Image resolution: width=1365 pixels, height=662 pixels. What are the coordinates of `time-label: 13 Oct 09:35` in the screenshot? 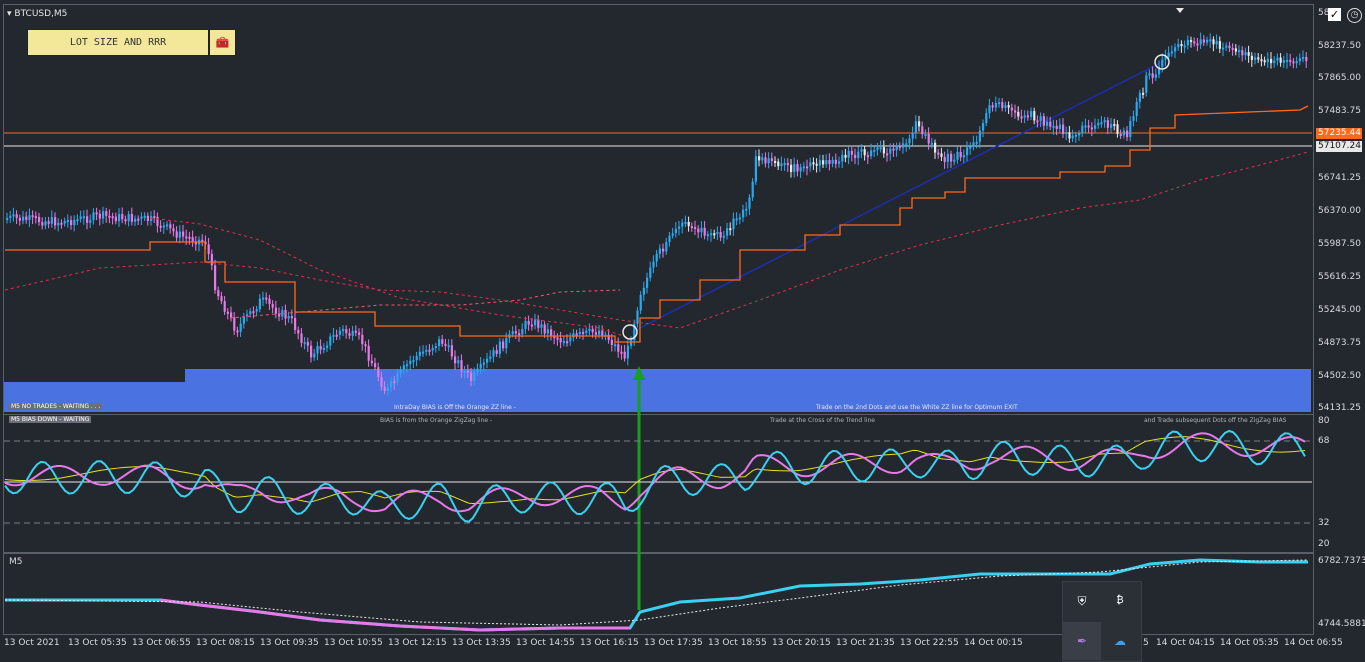 It's located at (289, 643).